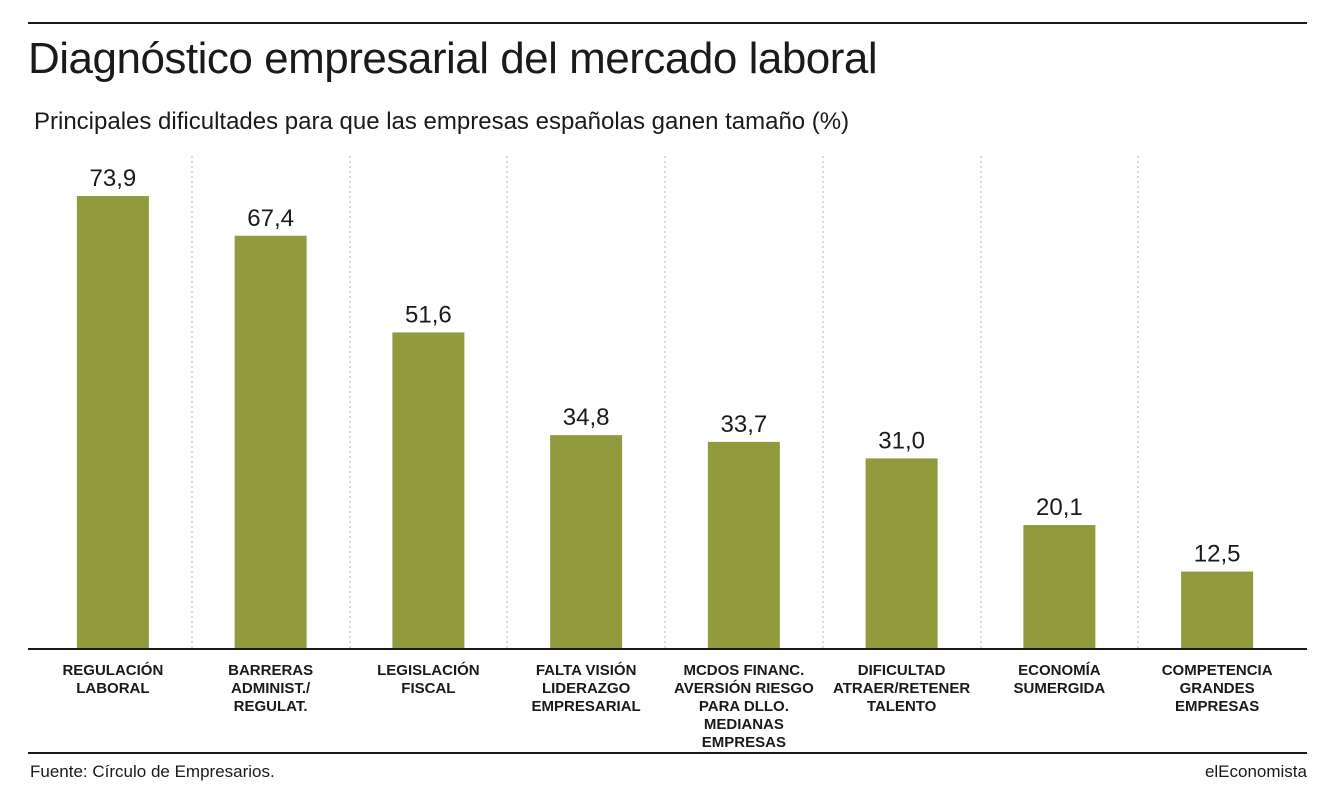 The width and height of the screenshot is (1335, 810). I want to click on data-label: 51,6, so click(428, 314).